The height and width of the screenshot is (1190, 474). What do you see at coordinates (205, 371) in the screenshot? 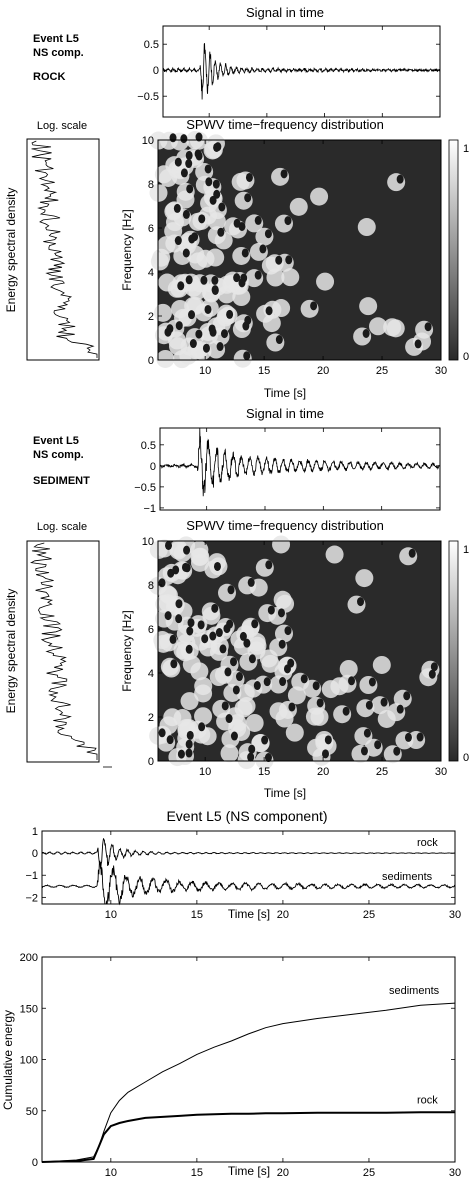
I see `rock-tf-xtick-label: 10` at bounding box center [205, 371].